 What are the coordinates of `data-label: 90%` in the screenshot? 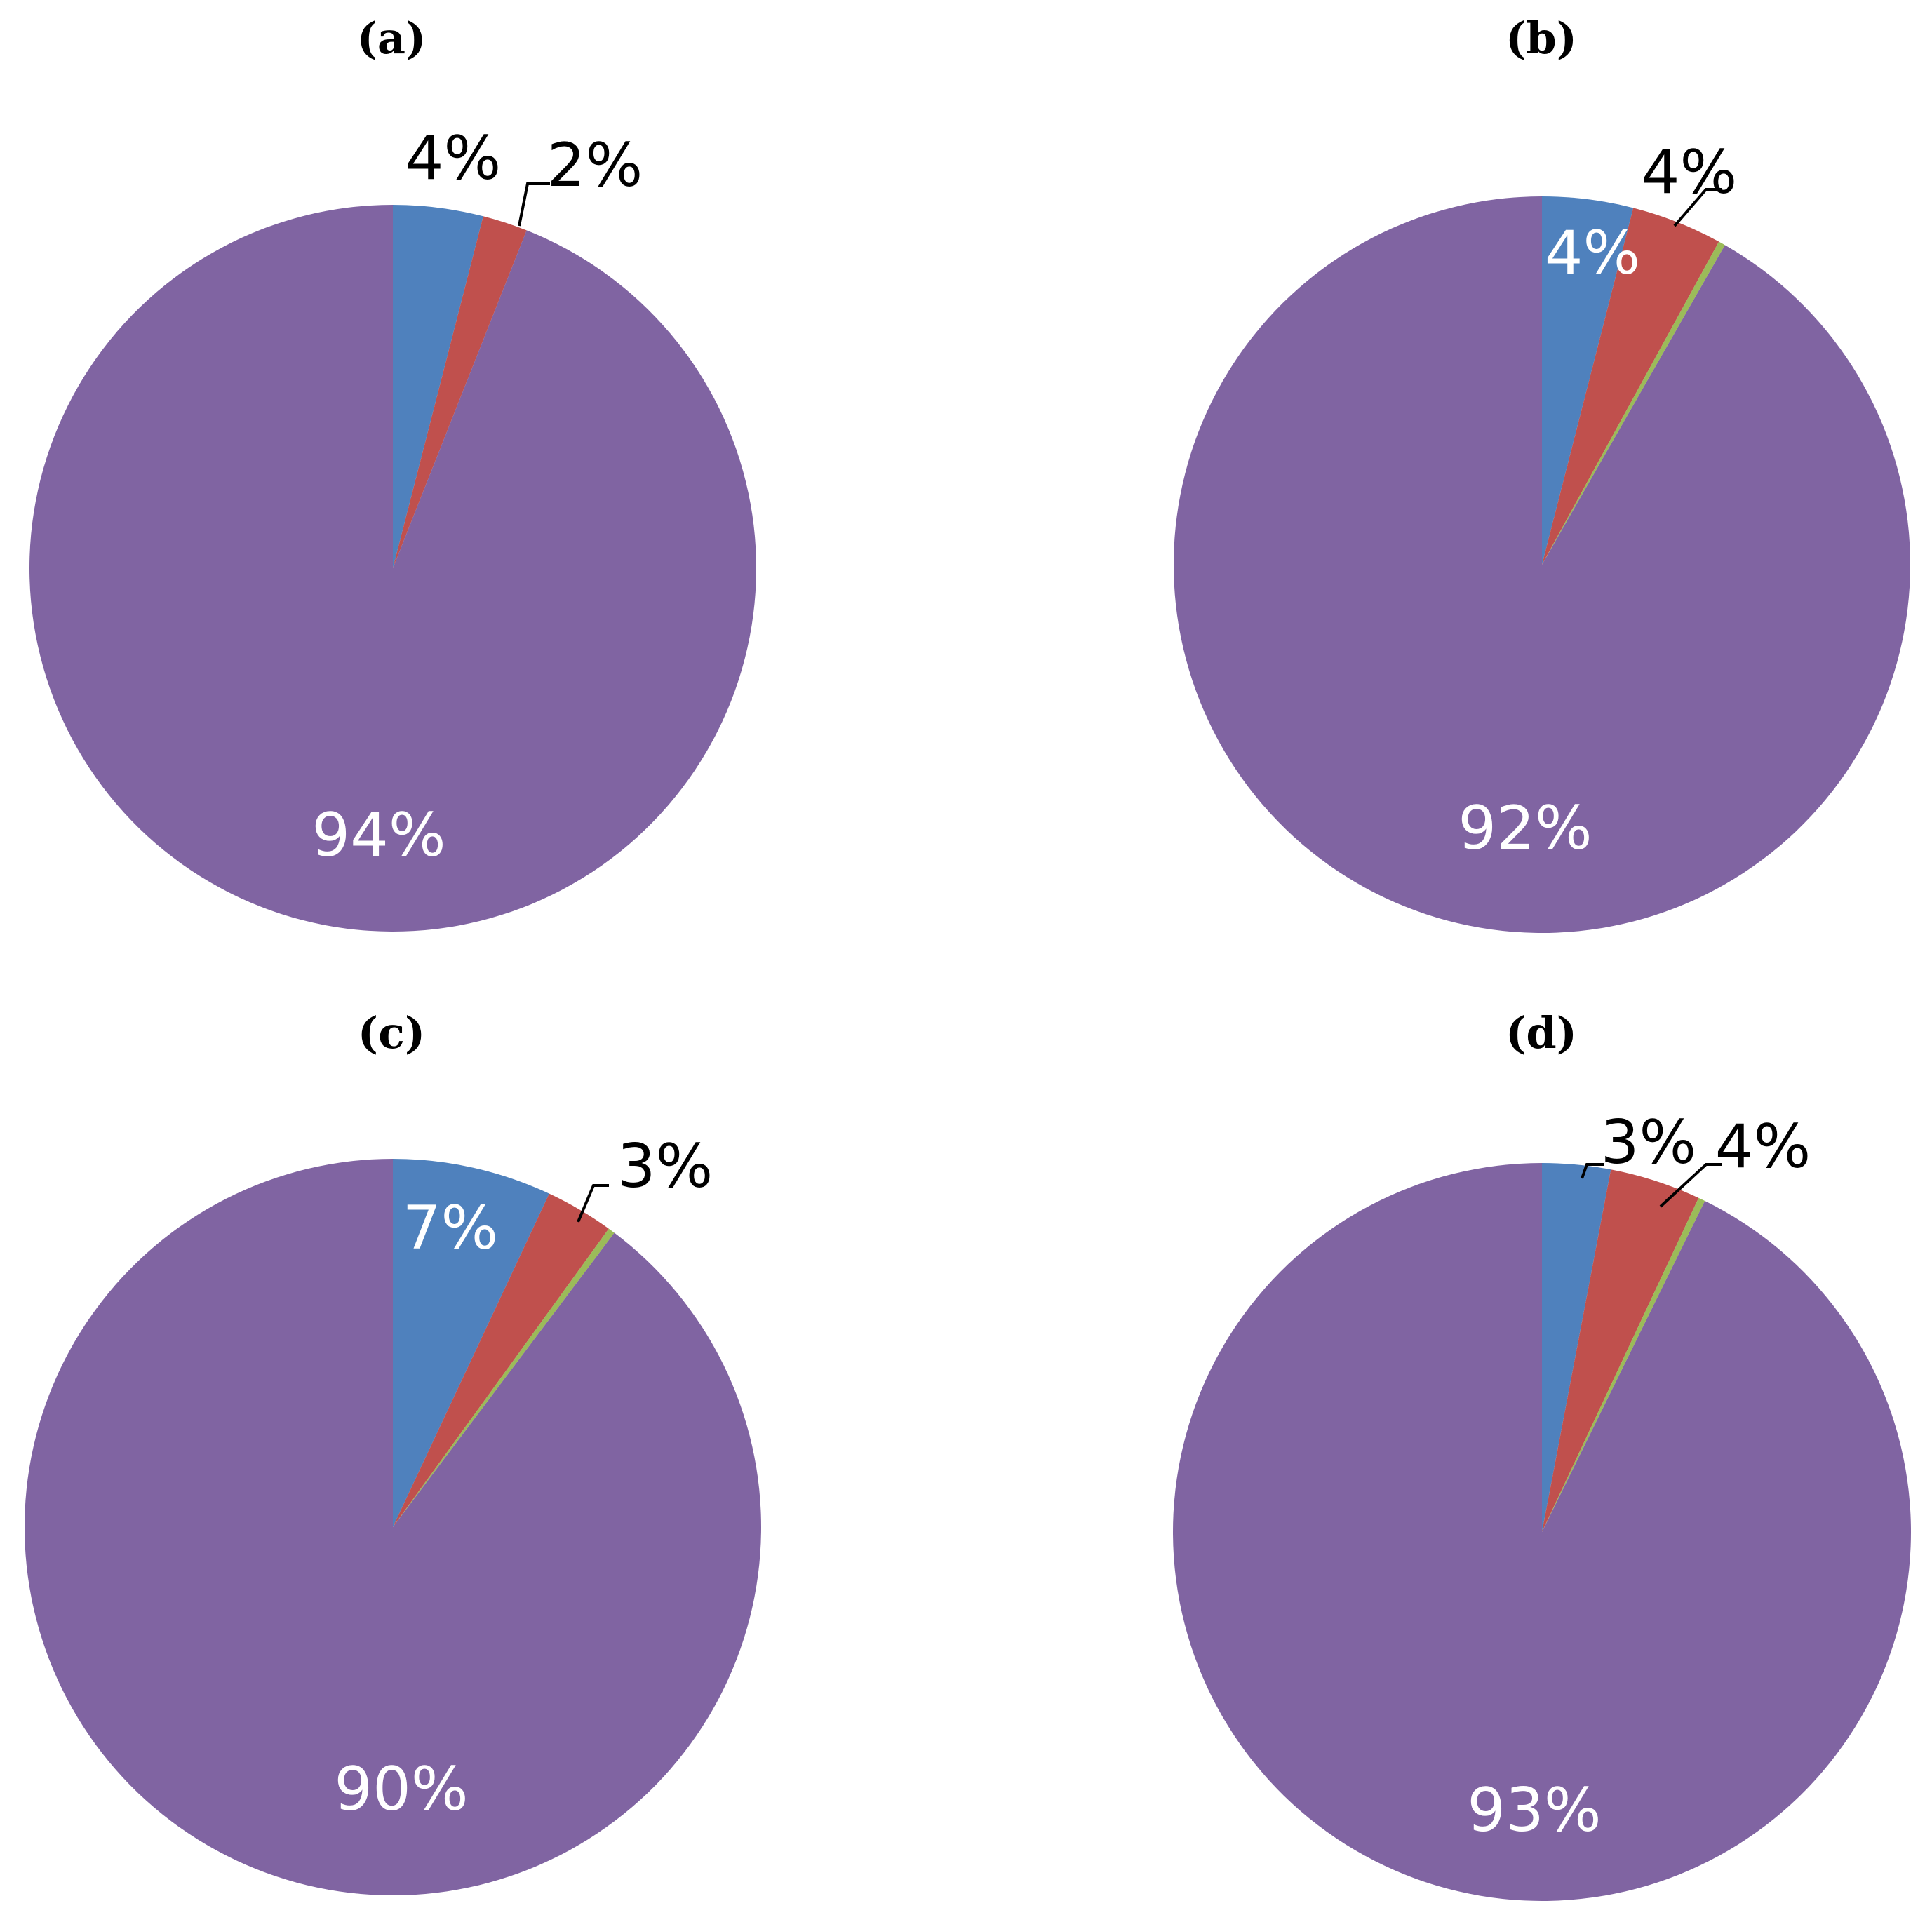 It's located at (401, 1789).